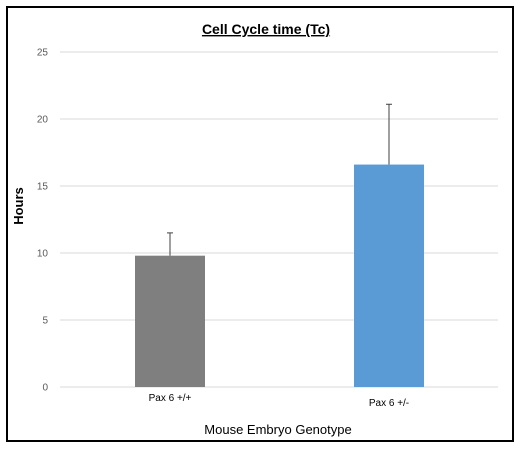 The height and width of the screenshot is (450, 522). I want to click on y-tick-label: 5, so click(45, 321).